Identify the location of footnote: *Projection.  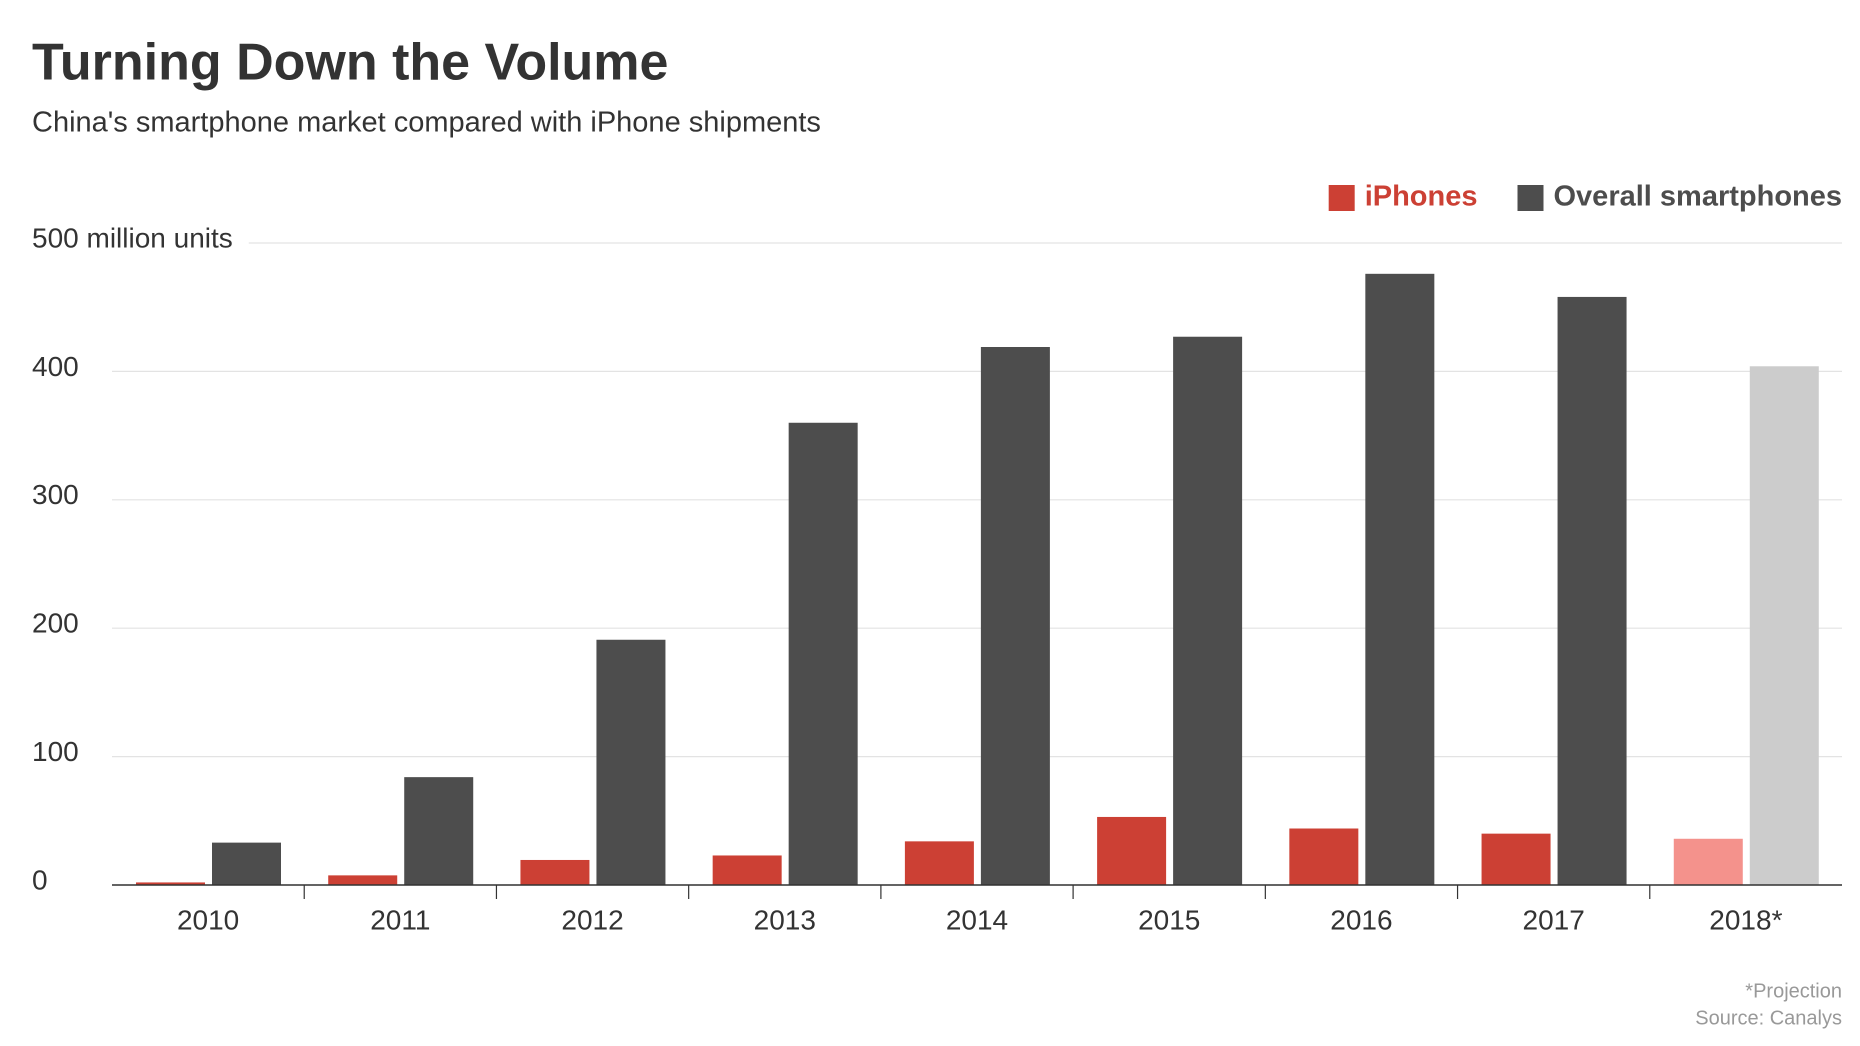
(1793, 991).